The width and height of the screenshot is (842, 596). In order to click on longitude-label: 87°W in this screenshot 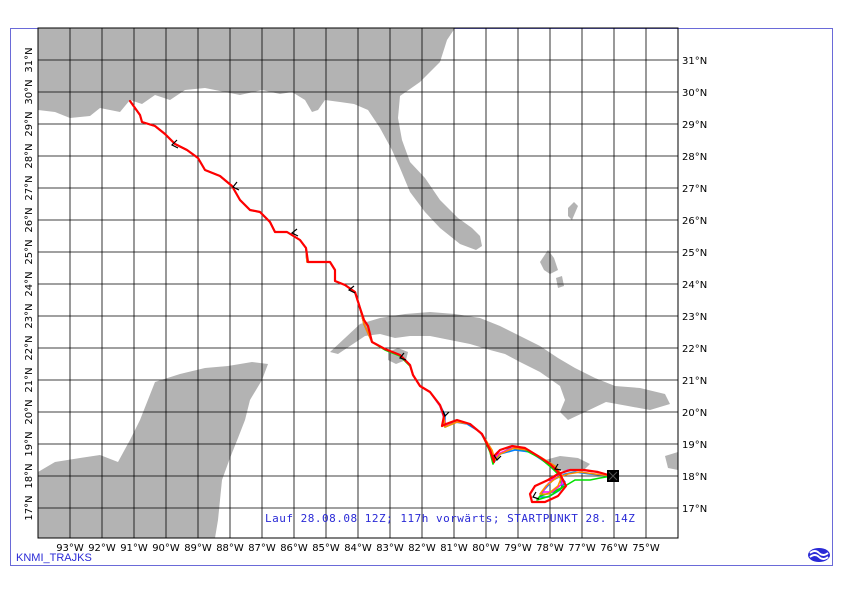, I will do `click(262, 548)`.